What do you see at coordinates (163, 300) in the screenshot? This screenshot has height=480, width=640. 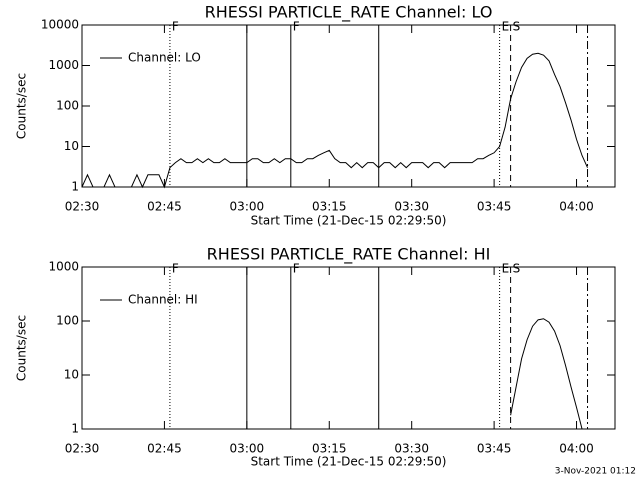 I see `legend-label: Channel: HI` at bounding box center [163, 300].